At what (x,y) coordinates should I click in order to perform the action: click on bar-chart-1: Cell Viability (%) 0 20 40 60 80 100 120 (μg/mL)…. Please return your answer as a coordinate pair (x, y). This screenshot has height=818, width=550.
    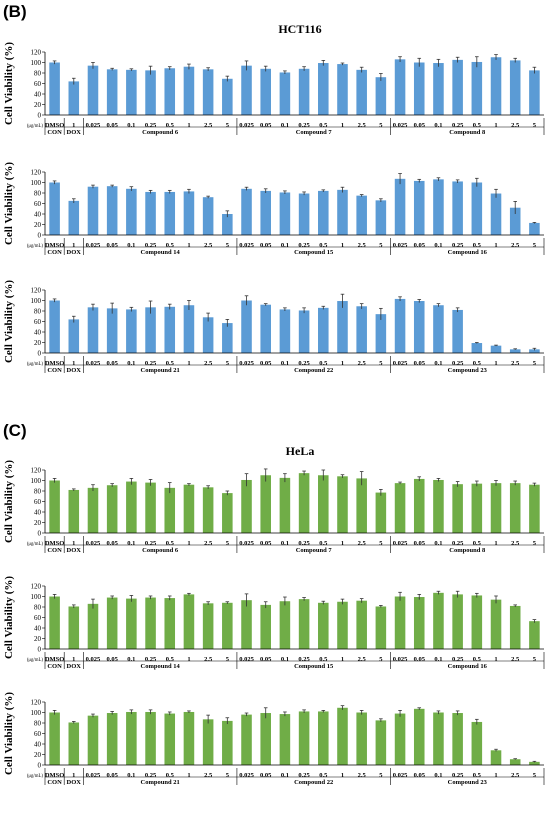
    Looking at the image, I should click on (274, 89).